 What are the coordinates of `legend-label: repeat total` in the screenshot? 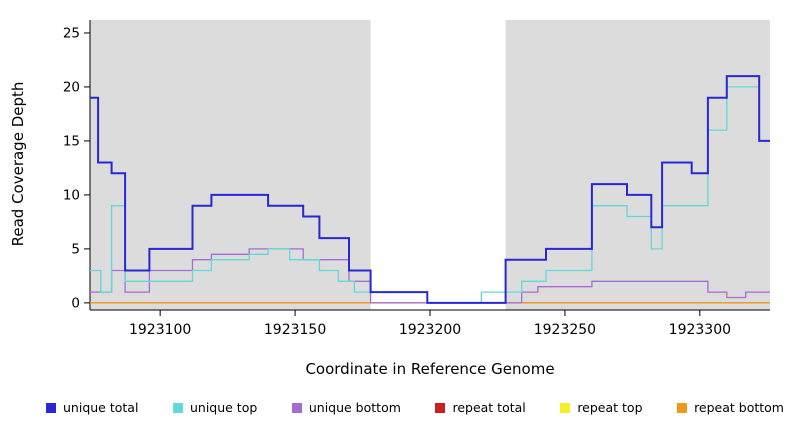 It's located at (489, 407).